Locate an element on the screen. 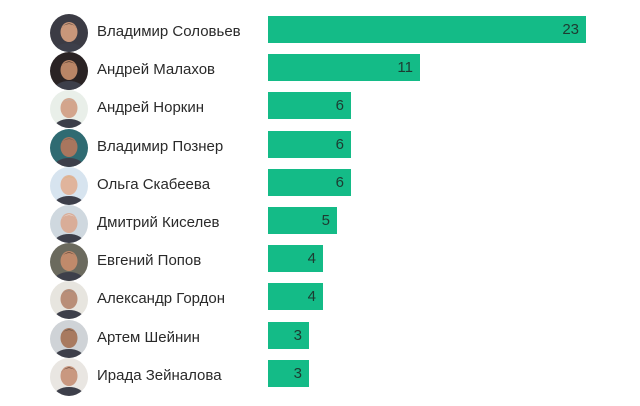 Image resolution: width=640 pixels, height=406 pixels. chart-row: Владимир Соловьев 23 is located at coordinates (320, 33).